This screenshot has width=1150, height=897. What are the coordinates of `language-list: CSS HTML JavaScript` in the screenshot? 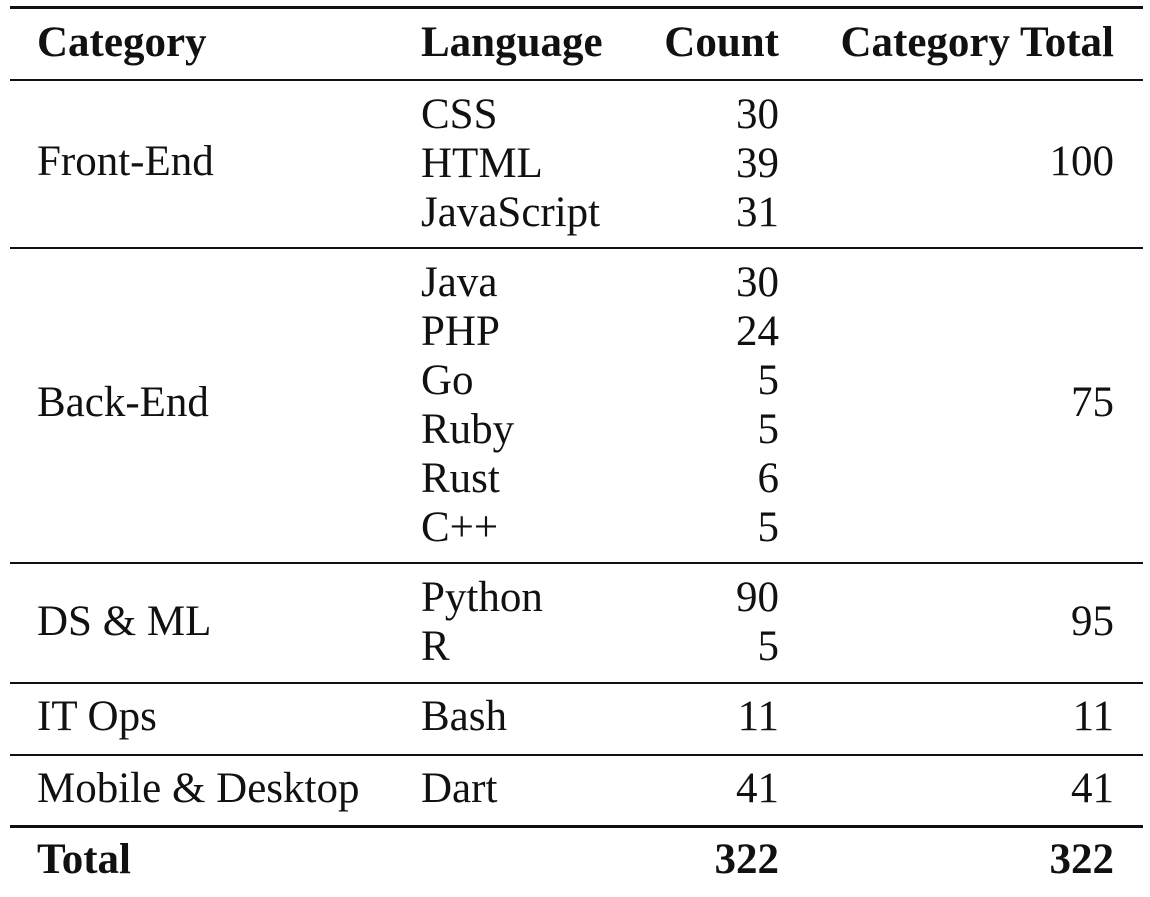 It's located at (510, 163).